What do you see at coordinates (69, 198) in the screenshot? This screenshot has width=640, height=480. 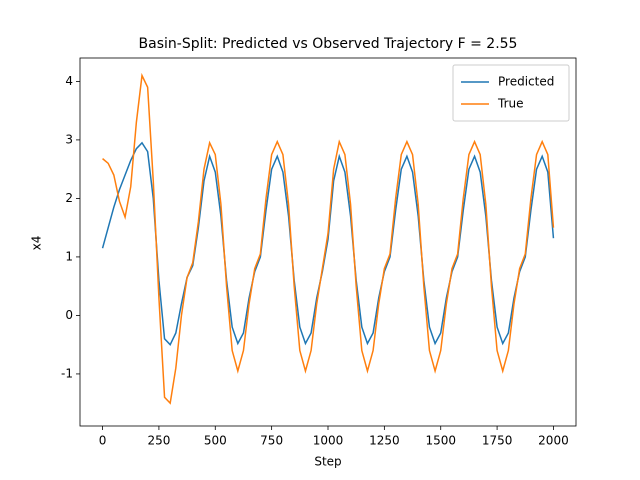 I see `y-tick-label: 2` at bounding box center [69, 198].